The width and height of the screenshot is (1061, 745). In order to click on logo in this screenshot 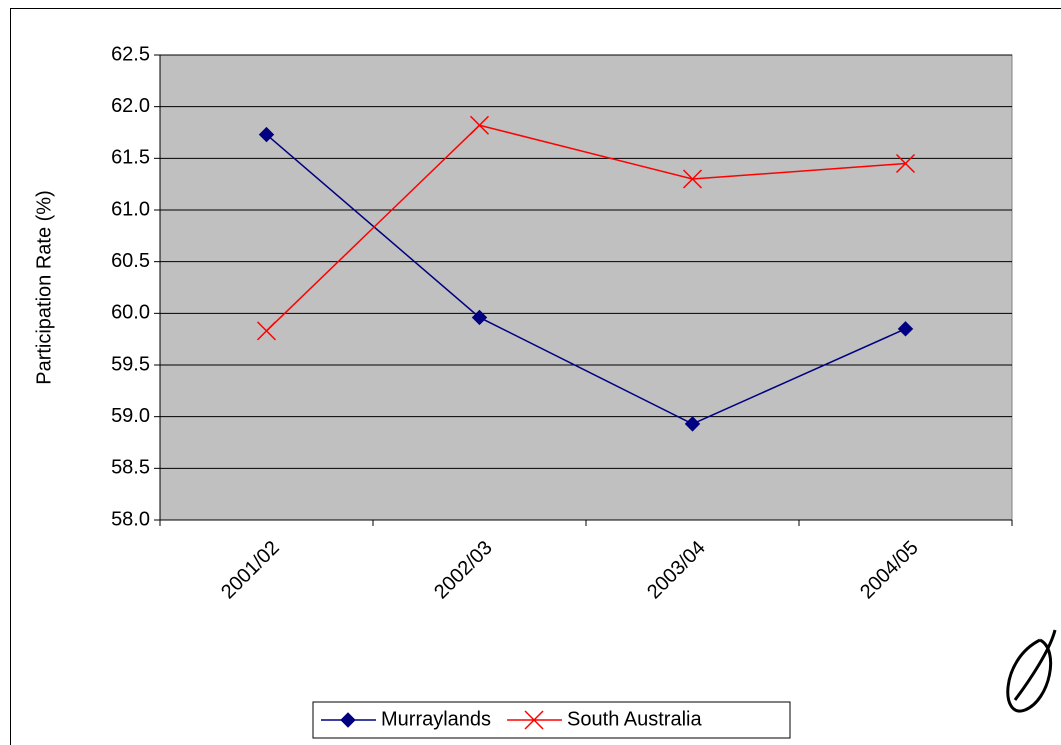, I will do `click(1031, 671)`.